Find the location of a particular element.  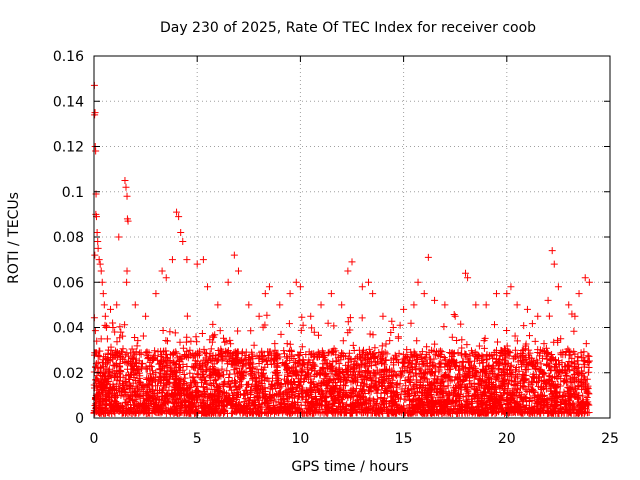

y-tick-label: 0 is located at coordinates (79, 419).